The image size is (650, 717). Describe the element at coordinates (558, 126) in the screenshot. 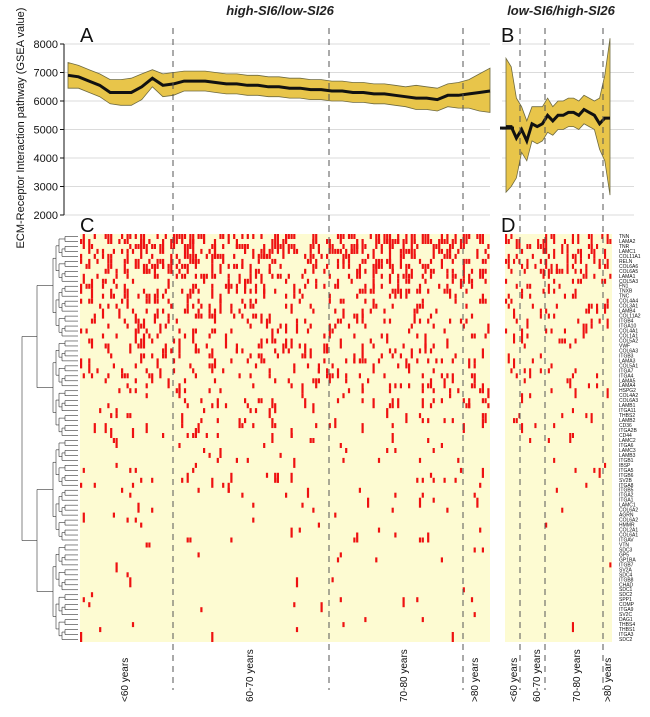

I see `panel-b-mean-line` at that location.